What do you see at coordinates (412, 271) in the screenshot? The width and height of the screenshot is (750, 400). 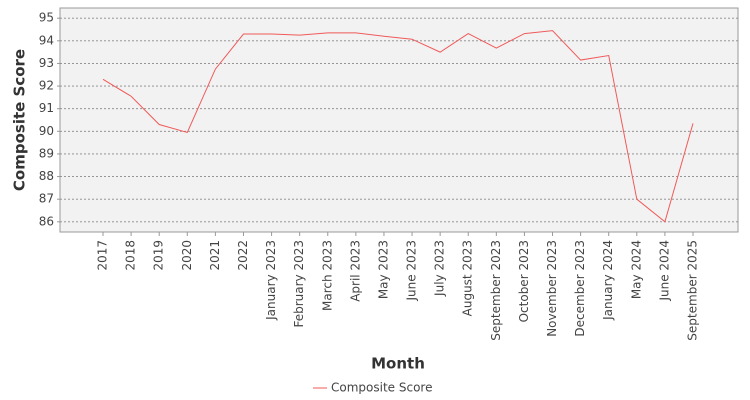 I see `x-tick-label: June 2023` at bounding box center [412, 271].